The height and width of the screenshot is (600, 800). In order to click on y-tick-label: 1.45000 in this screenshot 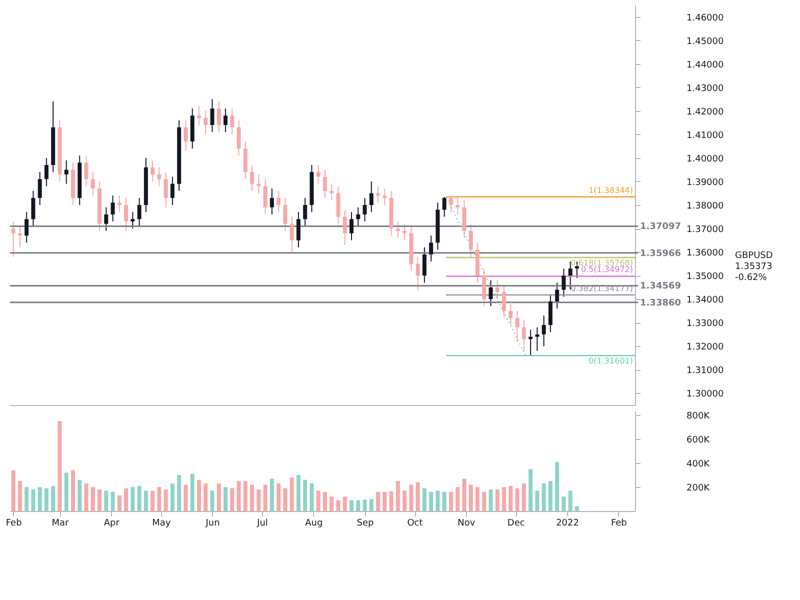, I will do `click(705, 41)`.